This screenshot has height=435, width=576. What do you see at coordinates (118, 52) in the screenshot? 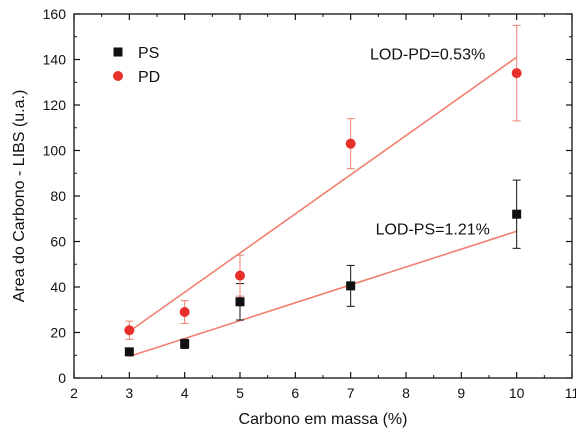
I see `legend-marker-ps` at bounding box center [118, 52].